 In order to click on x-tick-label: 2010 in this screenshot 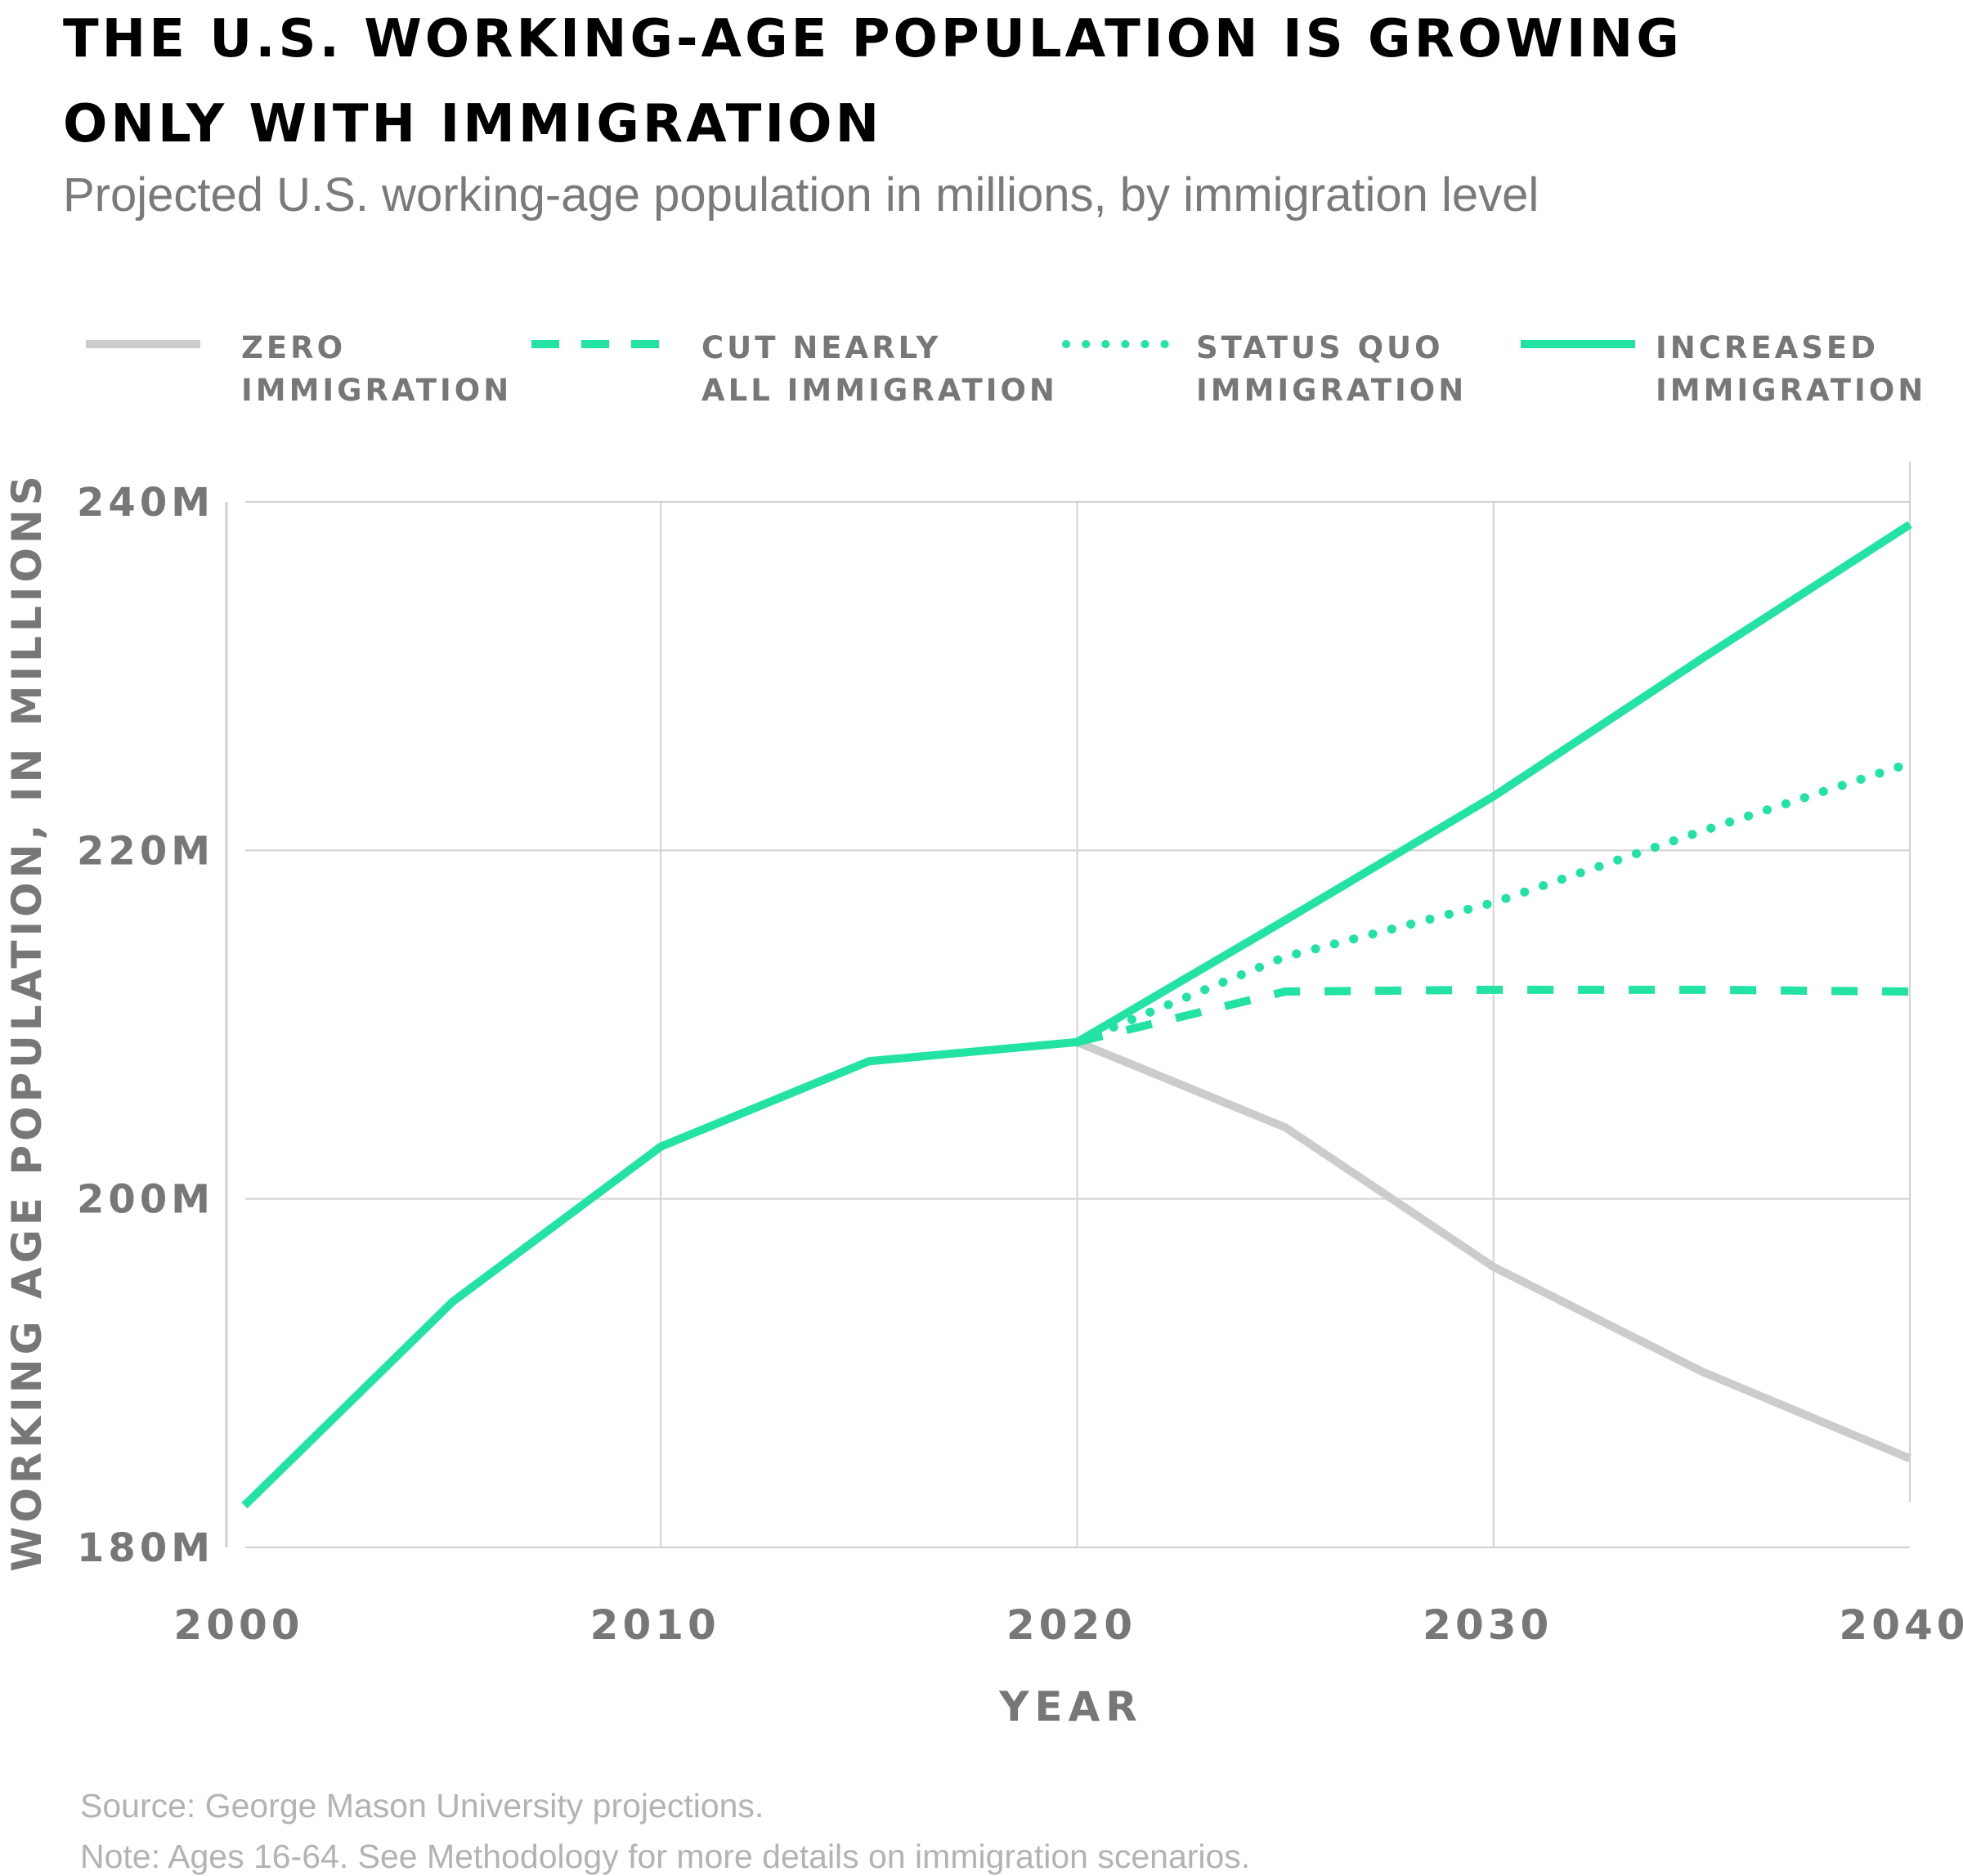, I will do `click(655, 1625)`.